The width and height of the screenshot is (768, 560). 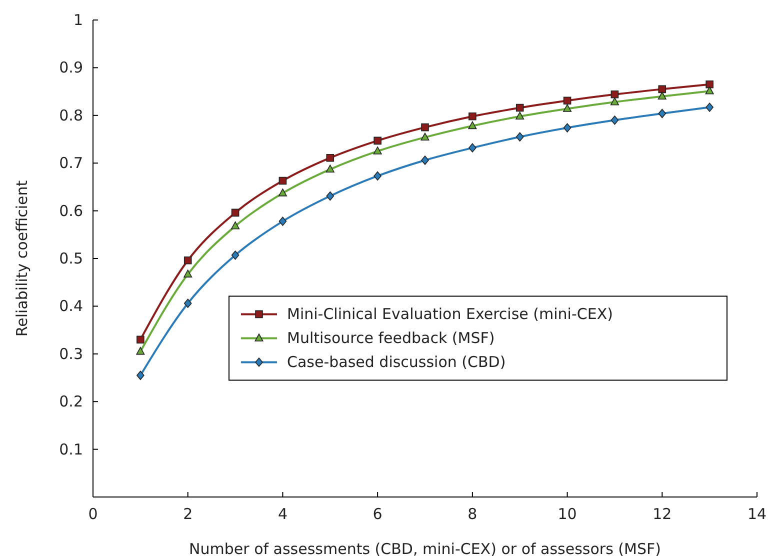 I want to click on x-tick-label: 6, so click(x=377, y=514).